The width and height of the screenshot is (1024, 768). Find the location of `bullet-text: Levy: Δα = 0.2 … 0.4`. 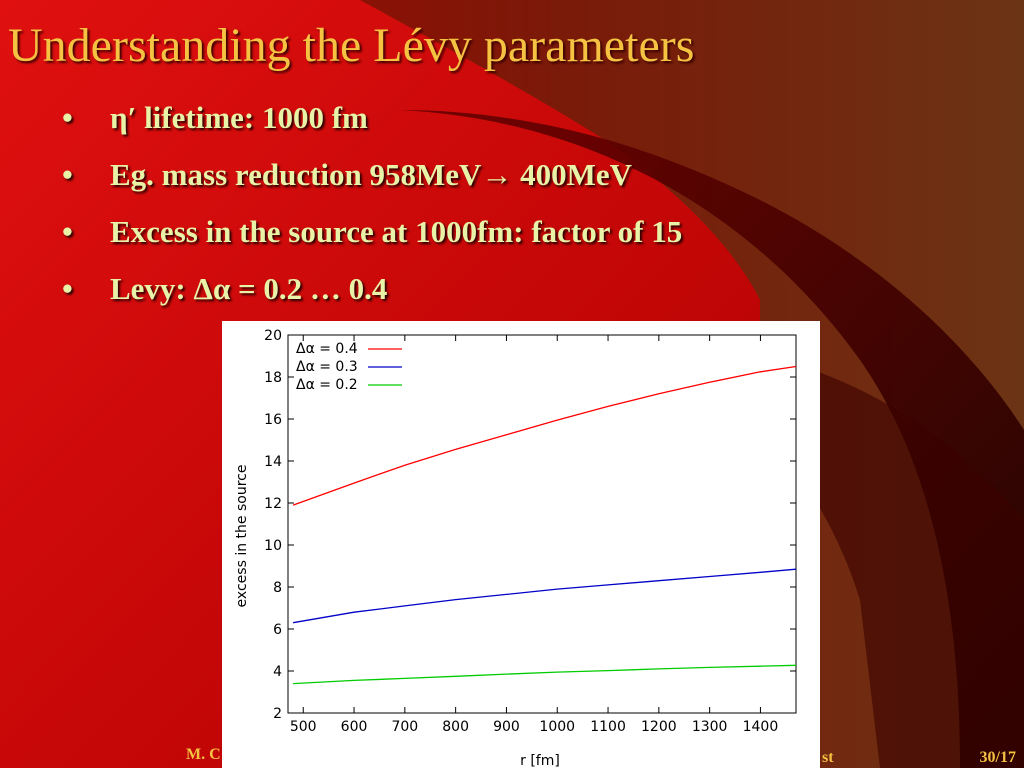

bullet-text: Levy: Δα = 0.2 … 0.4 is located at coordinates (249, 288).